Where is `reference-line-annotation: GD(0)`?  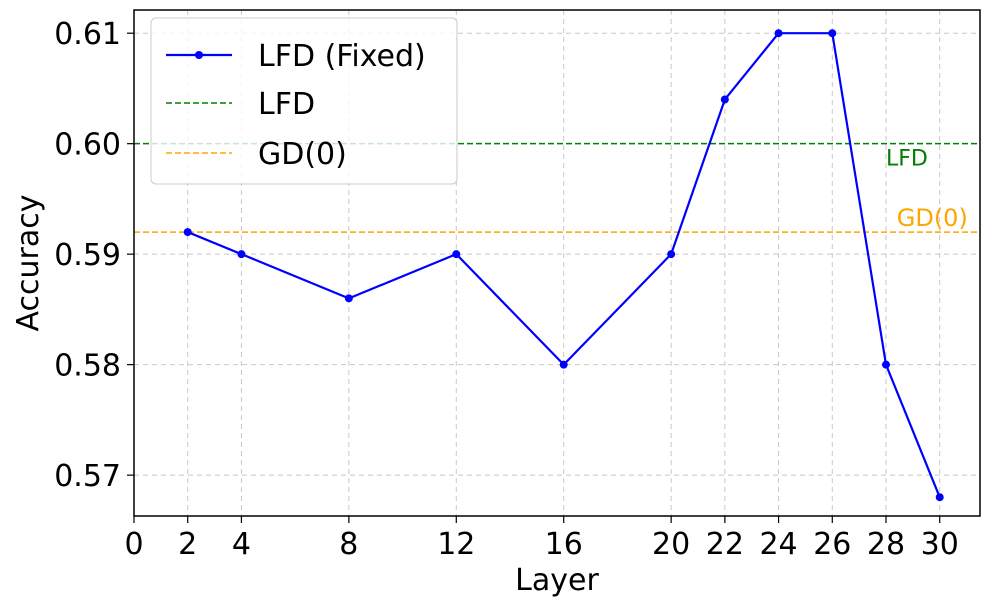
reference-line-annotation: GD(0) is located at coordinates (932, 218).